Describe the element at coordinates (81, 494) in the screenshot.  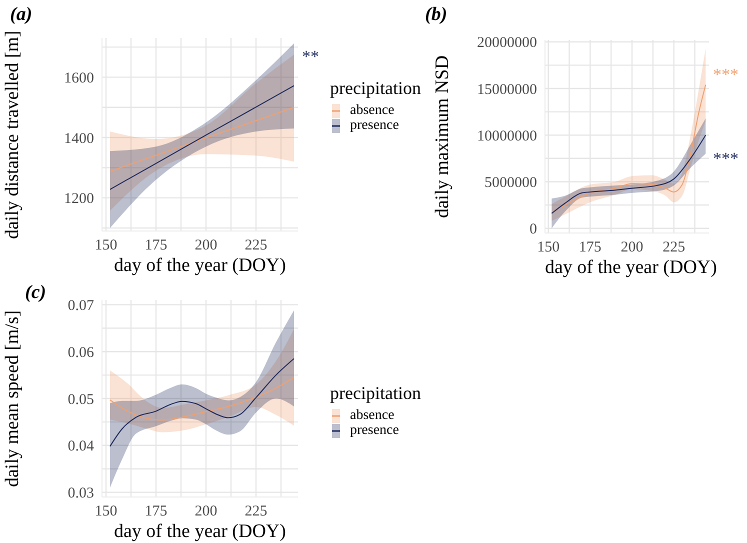
I see `y-tick-label: 0.03` at that location.